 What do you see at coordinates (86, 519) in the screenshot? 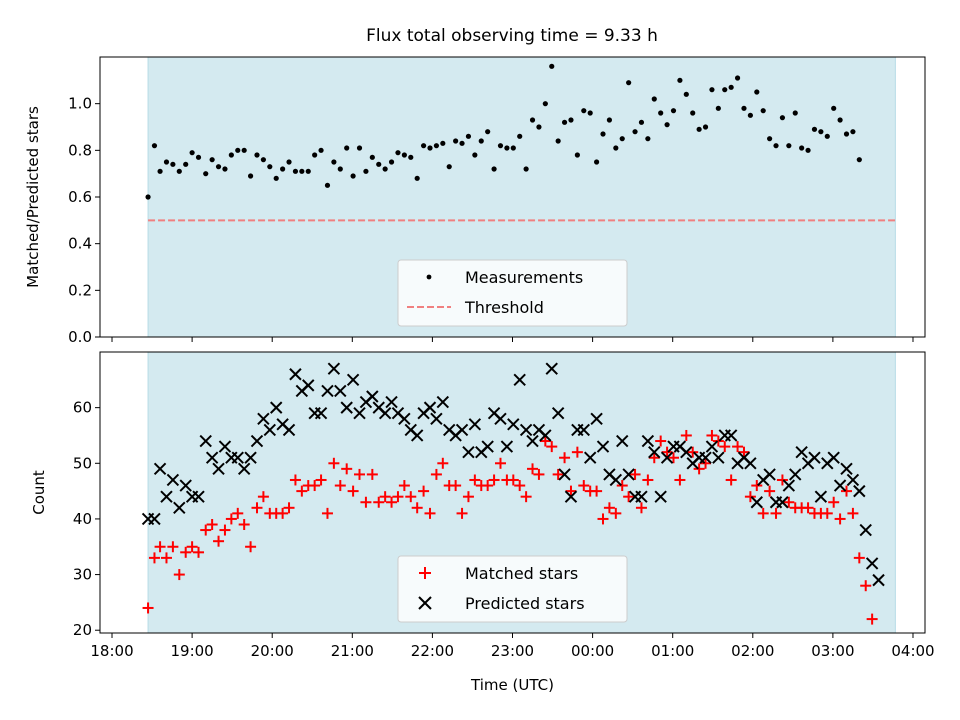
I see `bottom-y-ticks: 20 30 40 50 60` at bounding box center [86, 519].